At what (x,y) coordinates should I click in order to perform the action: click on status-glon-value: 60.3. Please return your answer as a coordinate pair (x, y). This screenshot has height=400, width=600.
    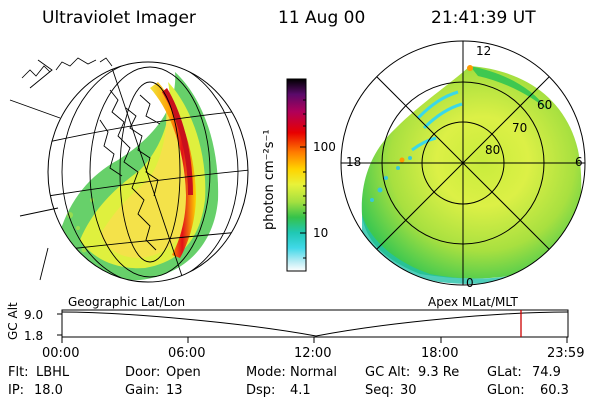
    Looking at the image, I should click on (554, 390).